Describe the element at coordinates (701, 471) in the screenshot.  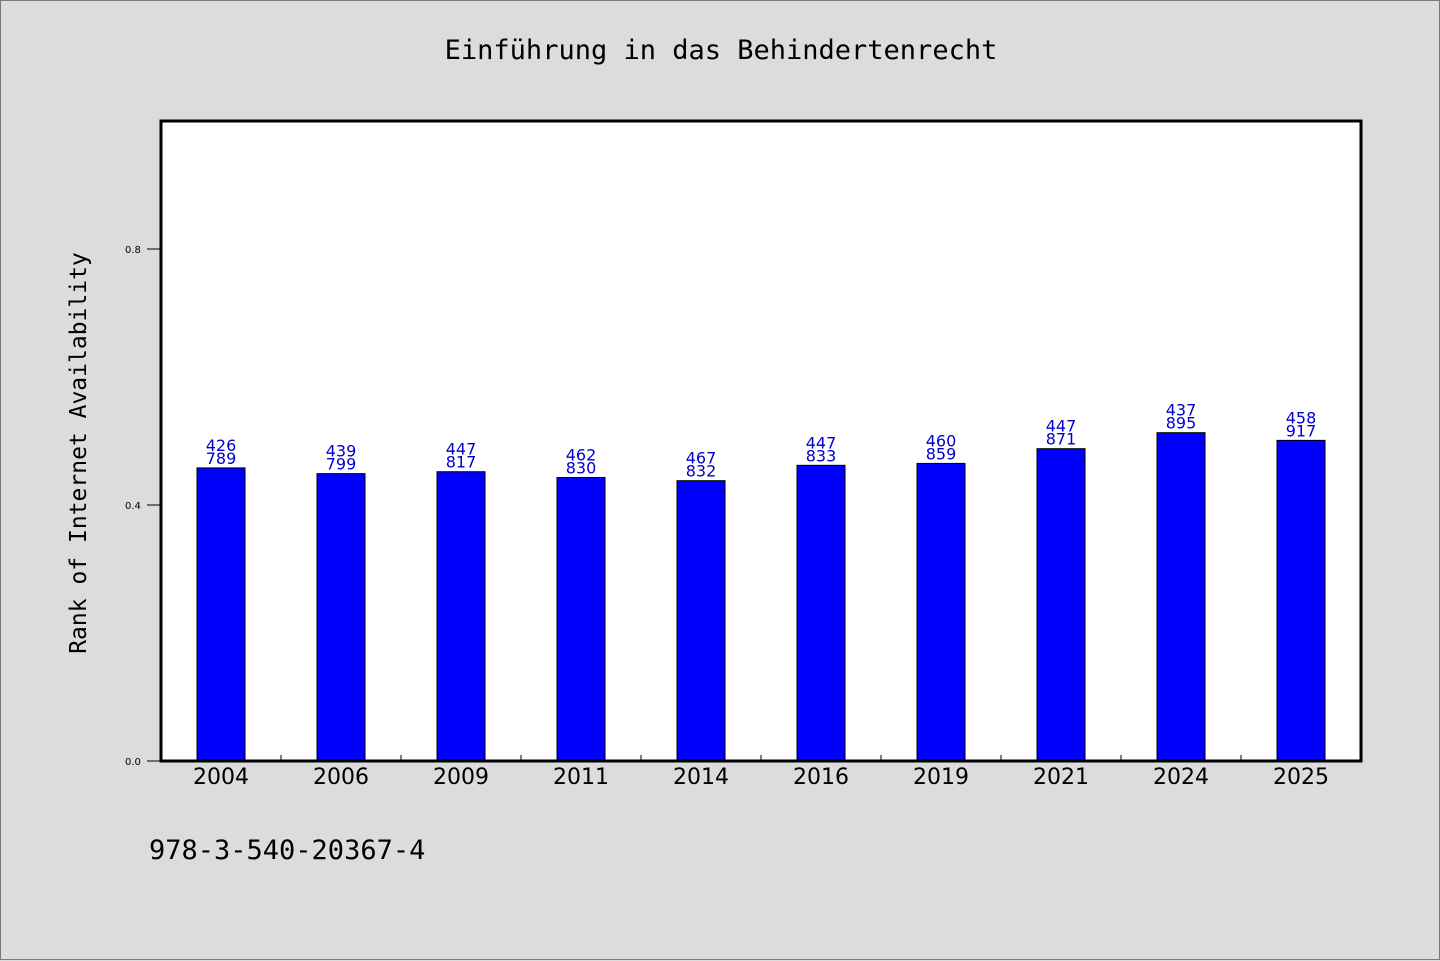
I see `bar-value-label: 832` at that location.